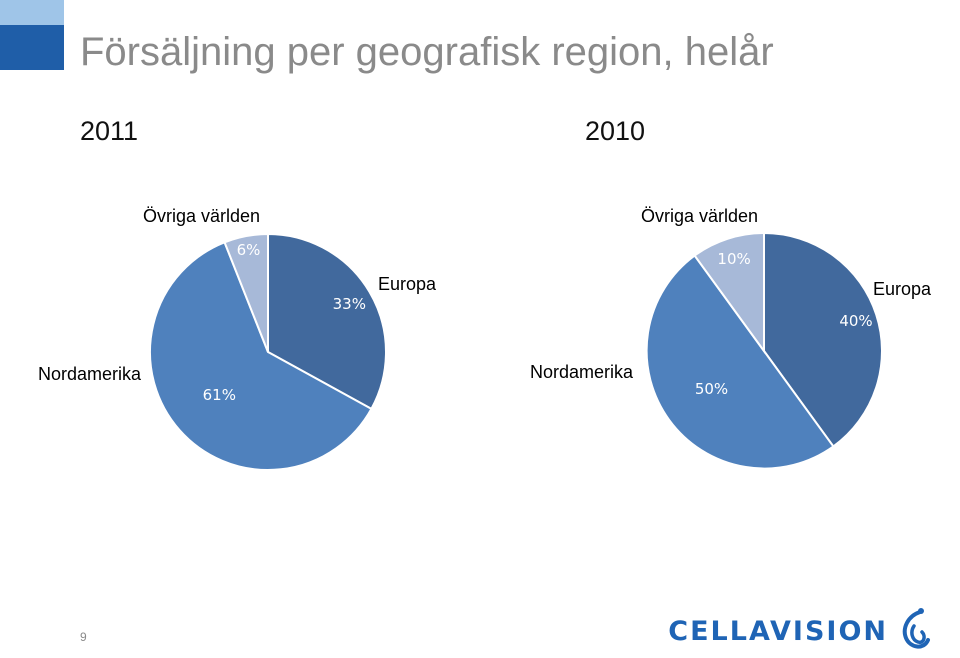 The width and height of the screenshot is (960, 658). I want to click on pie-2011-category-label-nordamerika: Nordamerika, so click(90, 374).